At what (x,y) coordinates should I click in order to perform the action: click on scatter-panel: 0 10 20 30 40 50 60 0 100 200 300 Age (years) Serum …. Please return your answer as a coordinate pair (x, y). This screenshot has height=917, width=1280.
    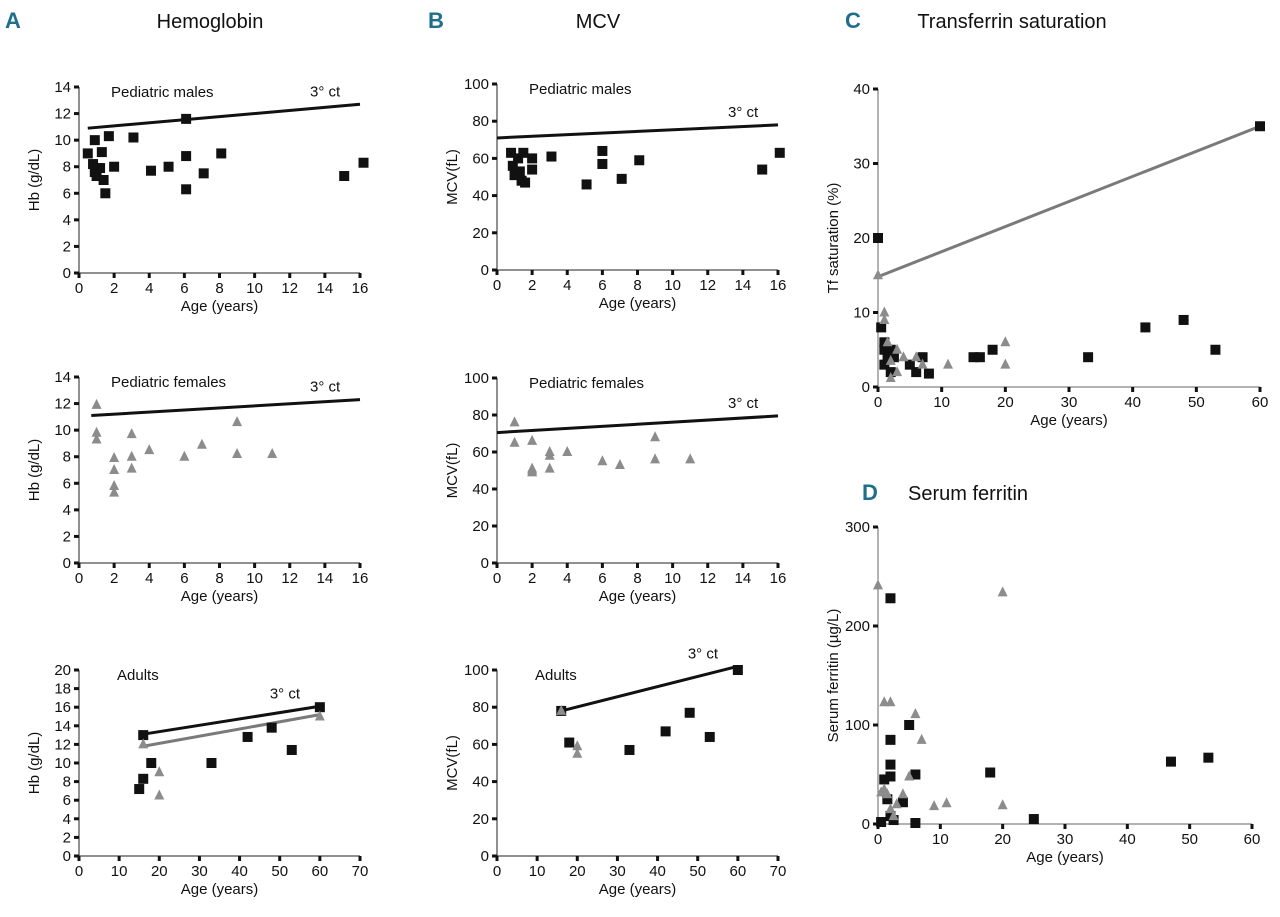
    Looking at the image, I should click on (1042, 692).